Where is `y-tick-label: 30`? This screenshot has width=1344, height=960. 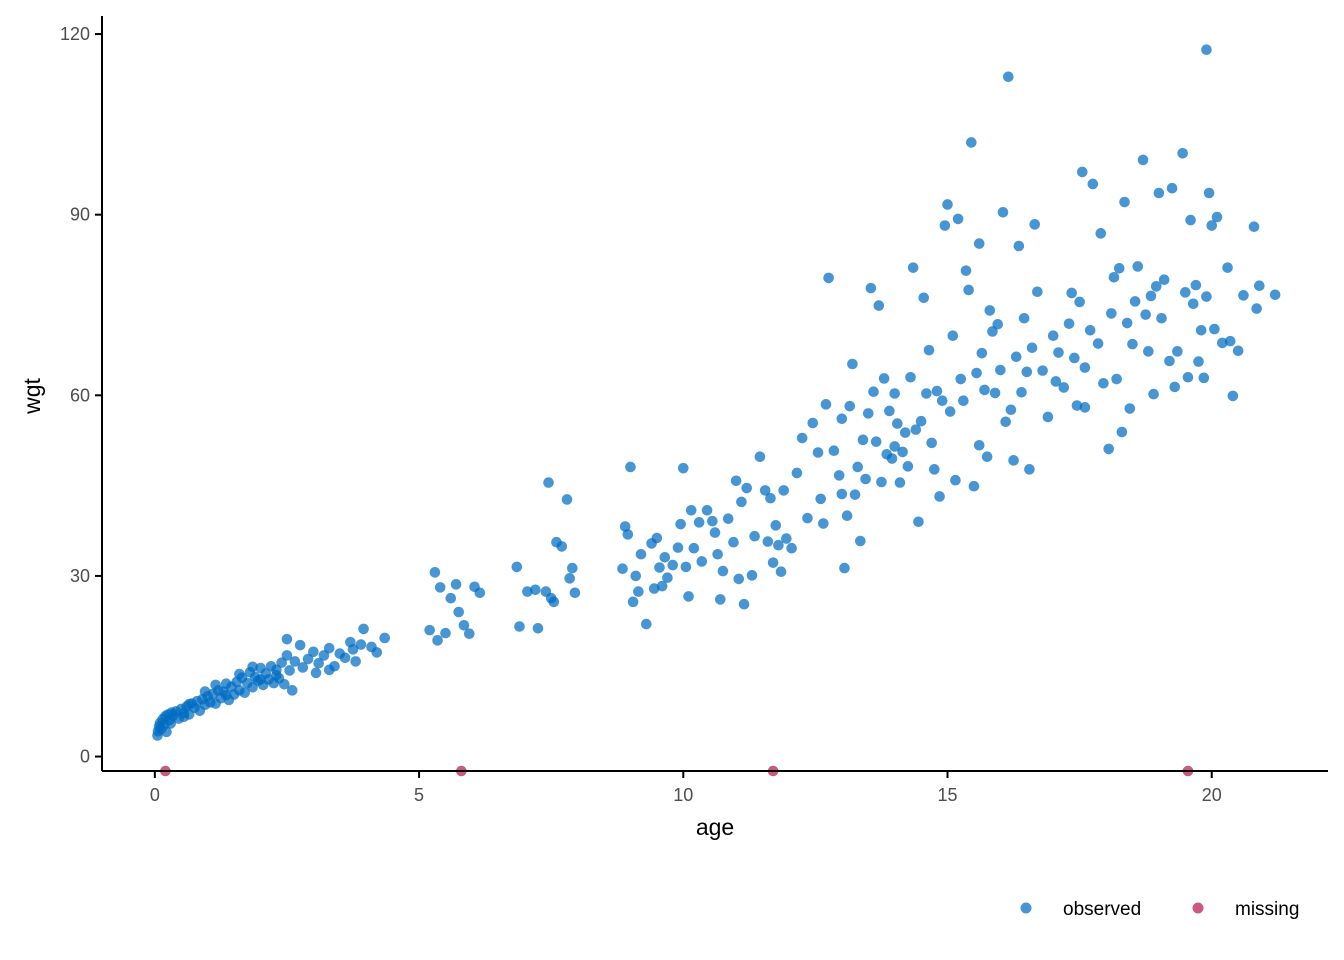 y-tick-label: 30 is located at coordinates (80, 576).